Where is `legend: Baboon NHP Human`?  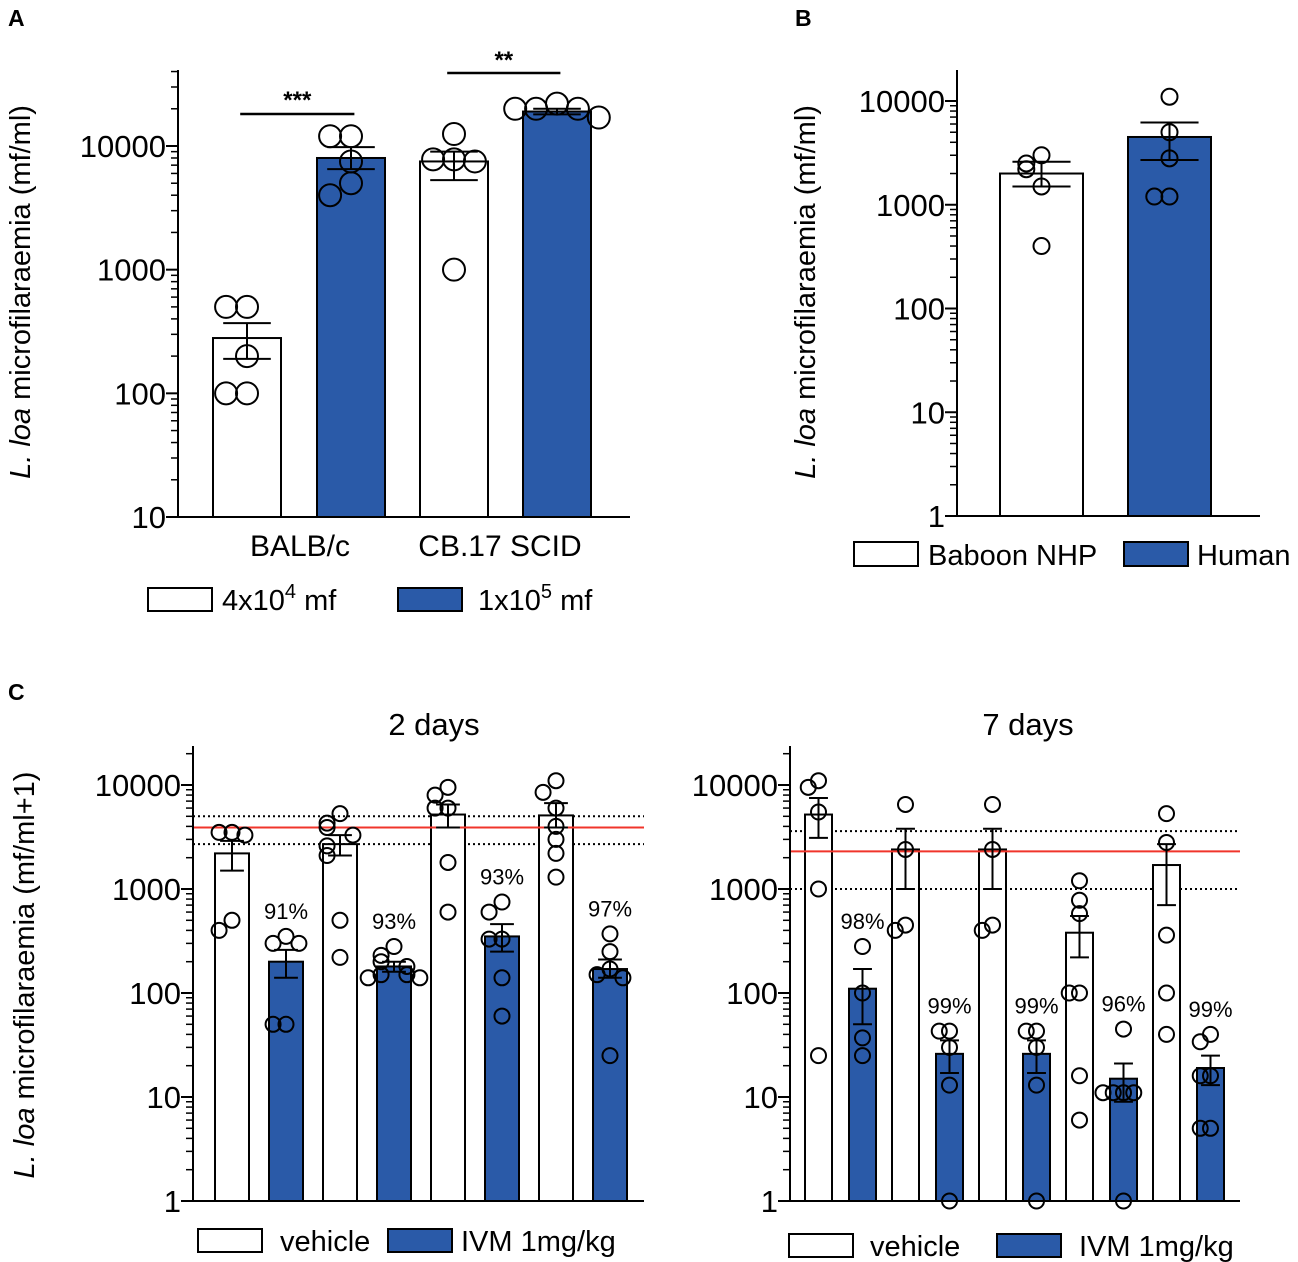 legend: Baboon NHP Human is located at coordinates (1072, 556).